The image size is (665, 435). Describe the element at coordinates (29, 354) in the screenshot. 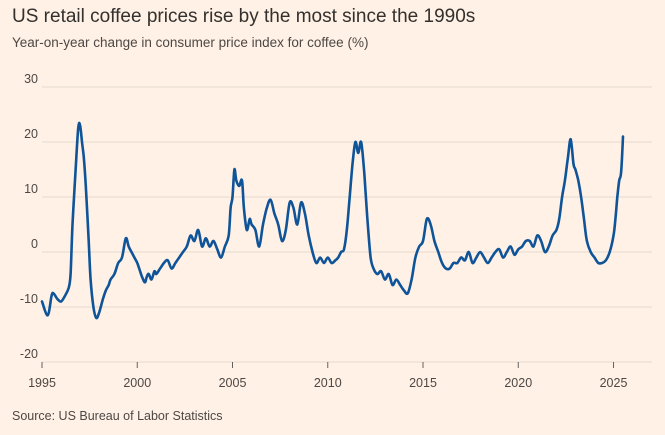

I see `y-tick-label: -20` at that location.